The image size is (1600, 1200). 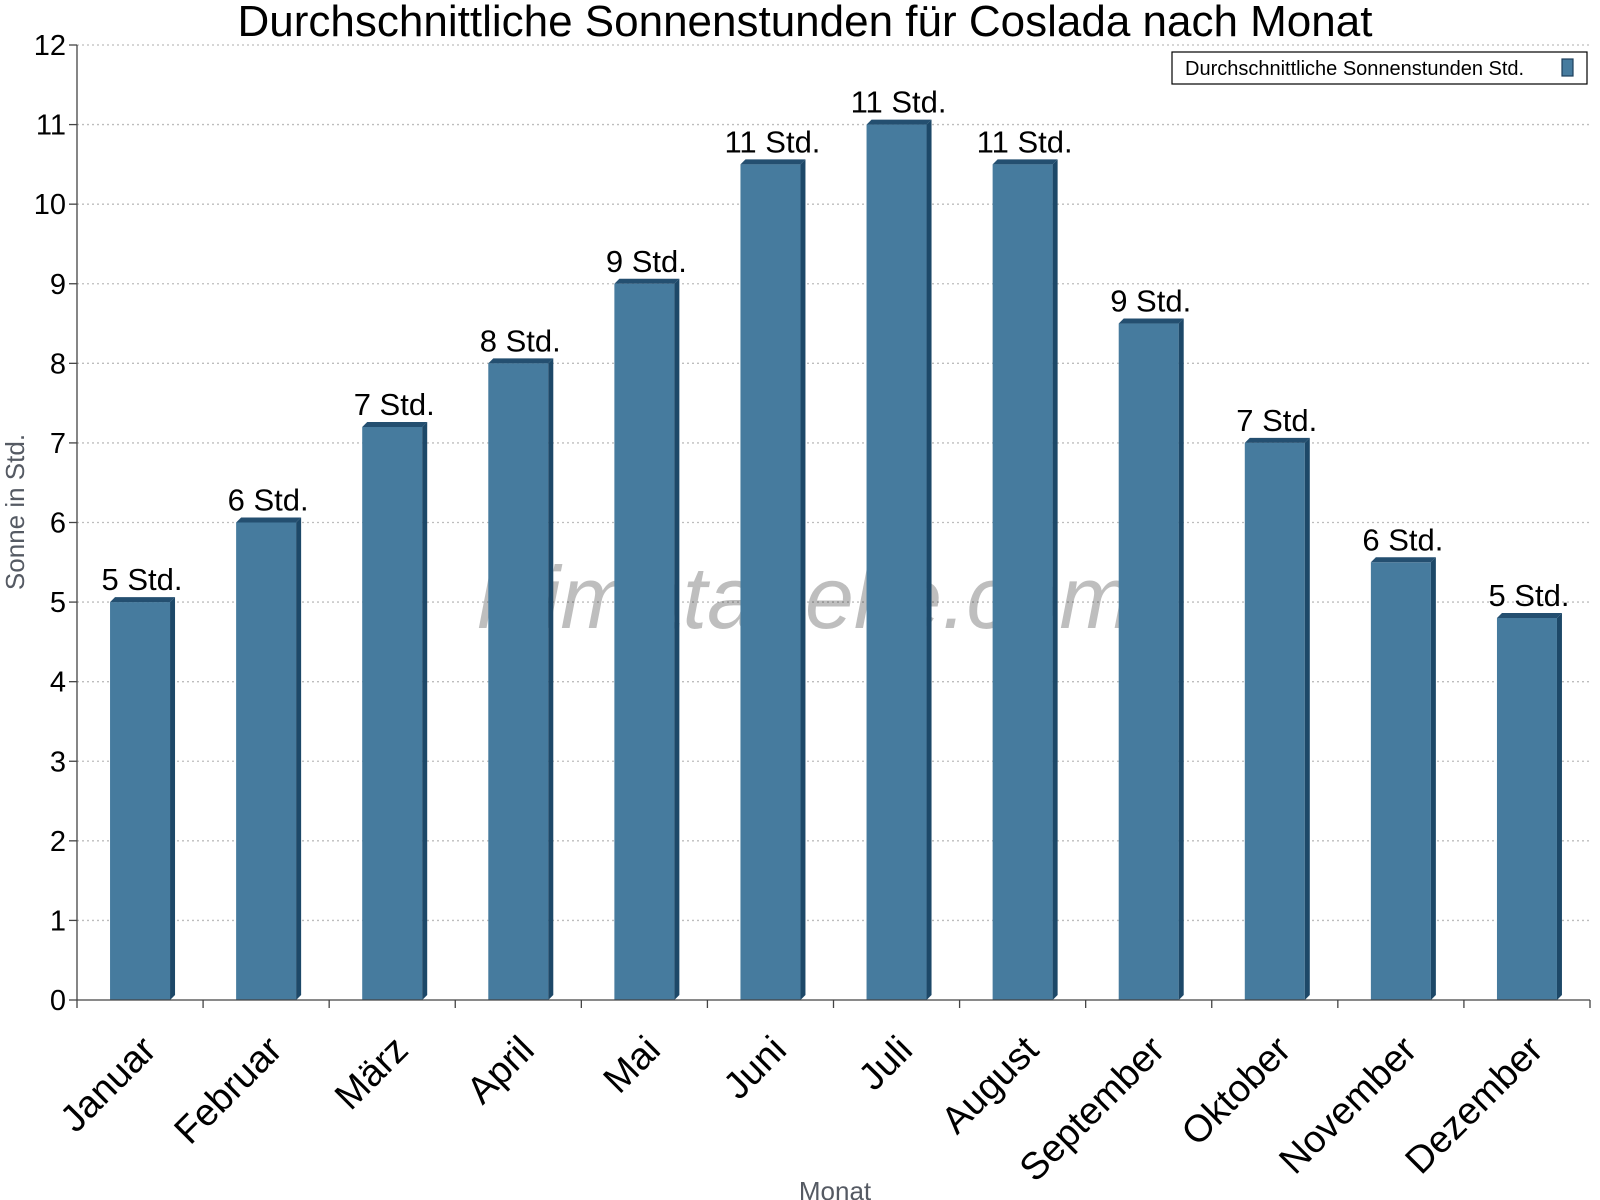 I want to click on x-tick-label: Mai, so click(x=632, y=1065).